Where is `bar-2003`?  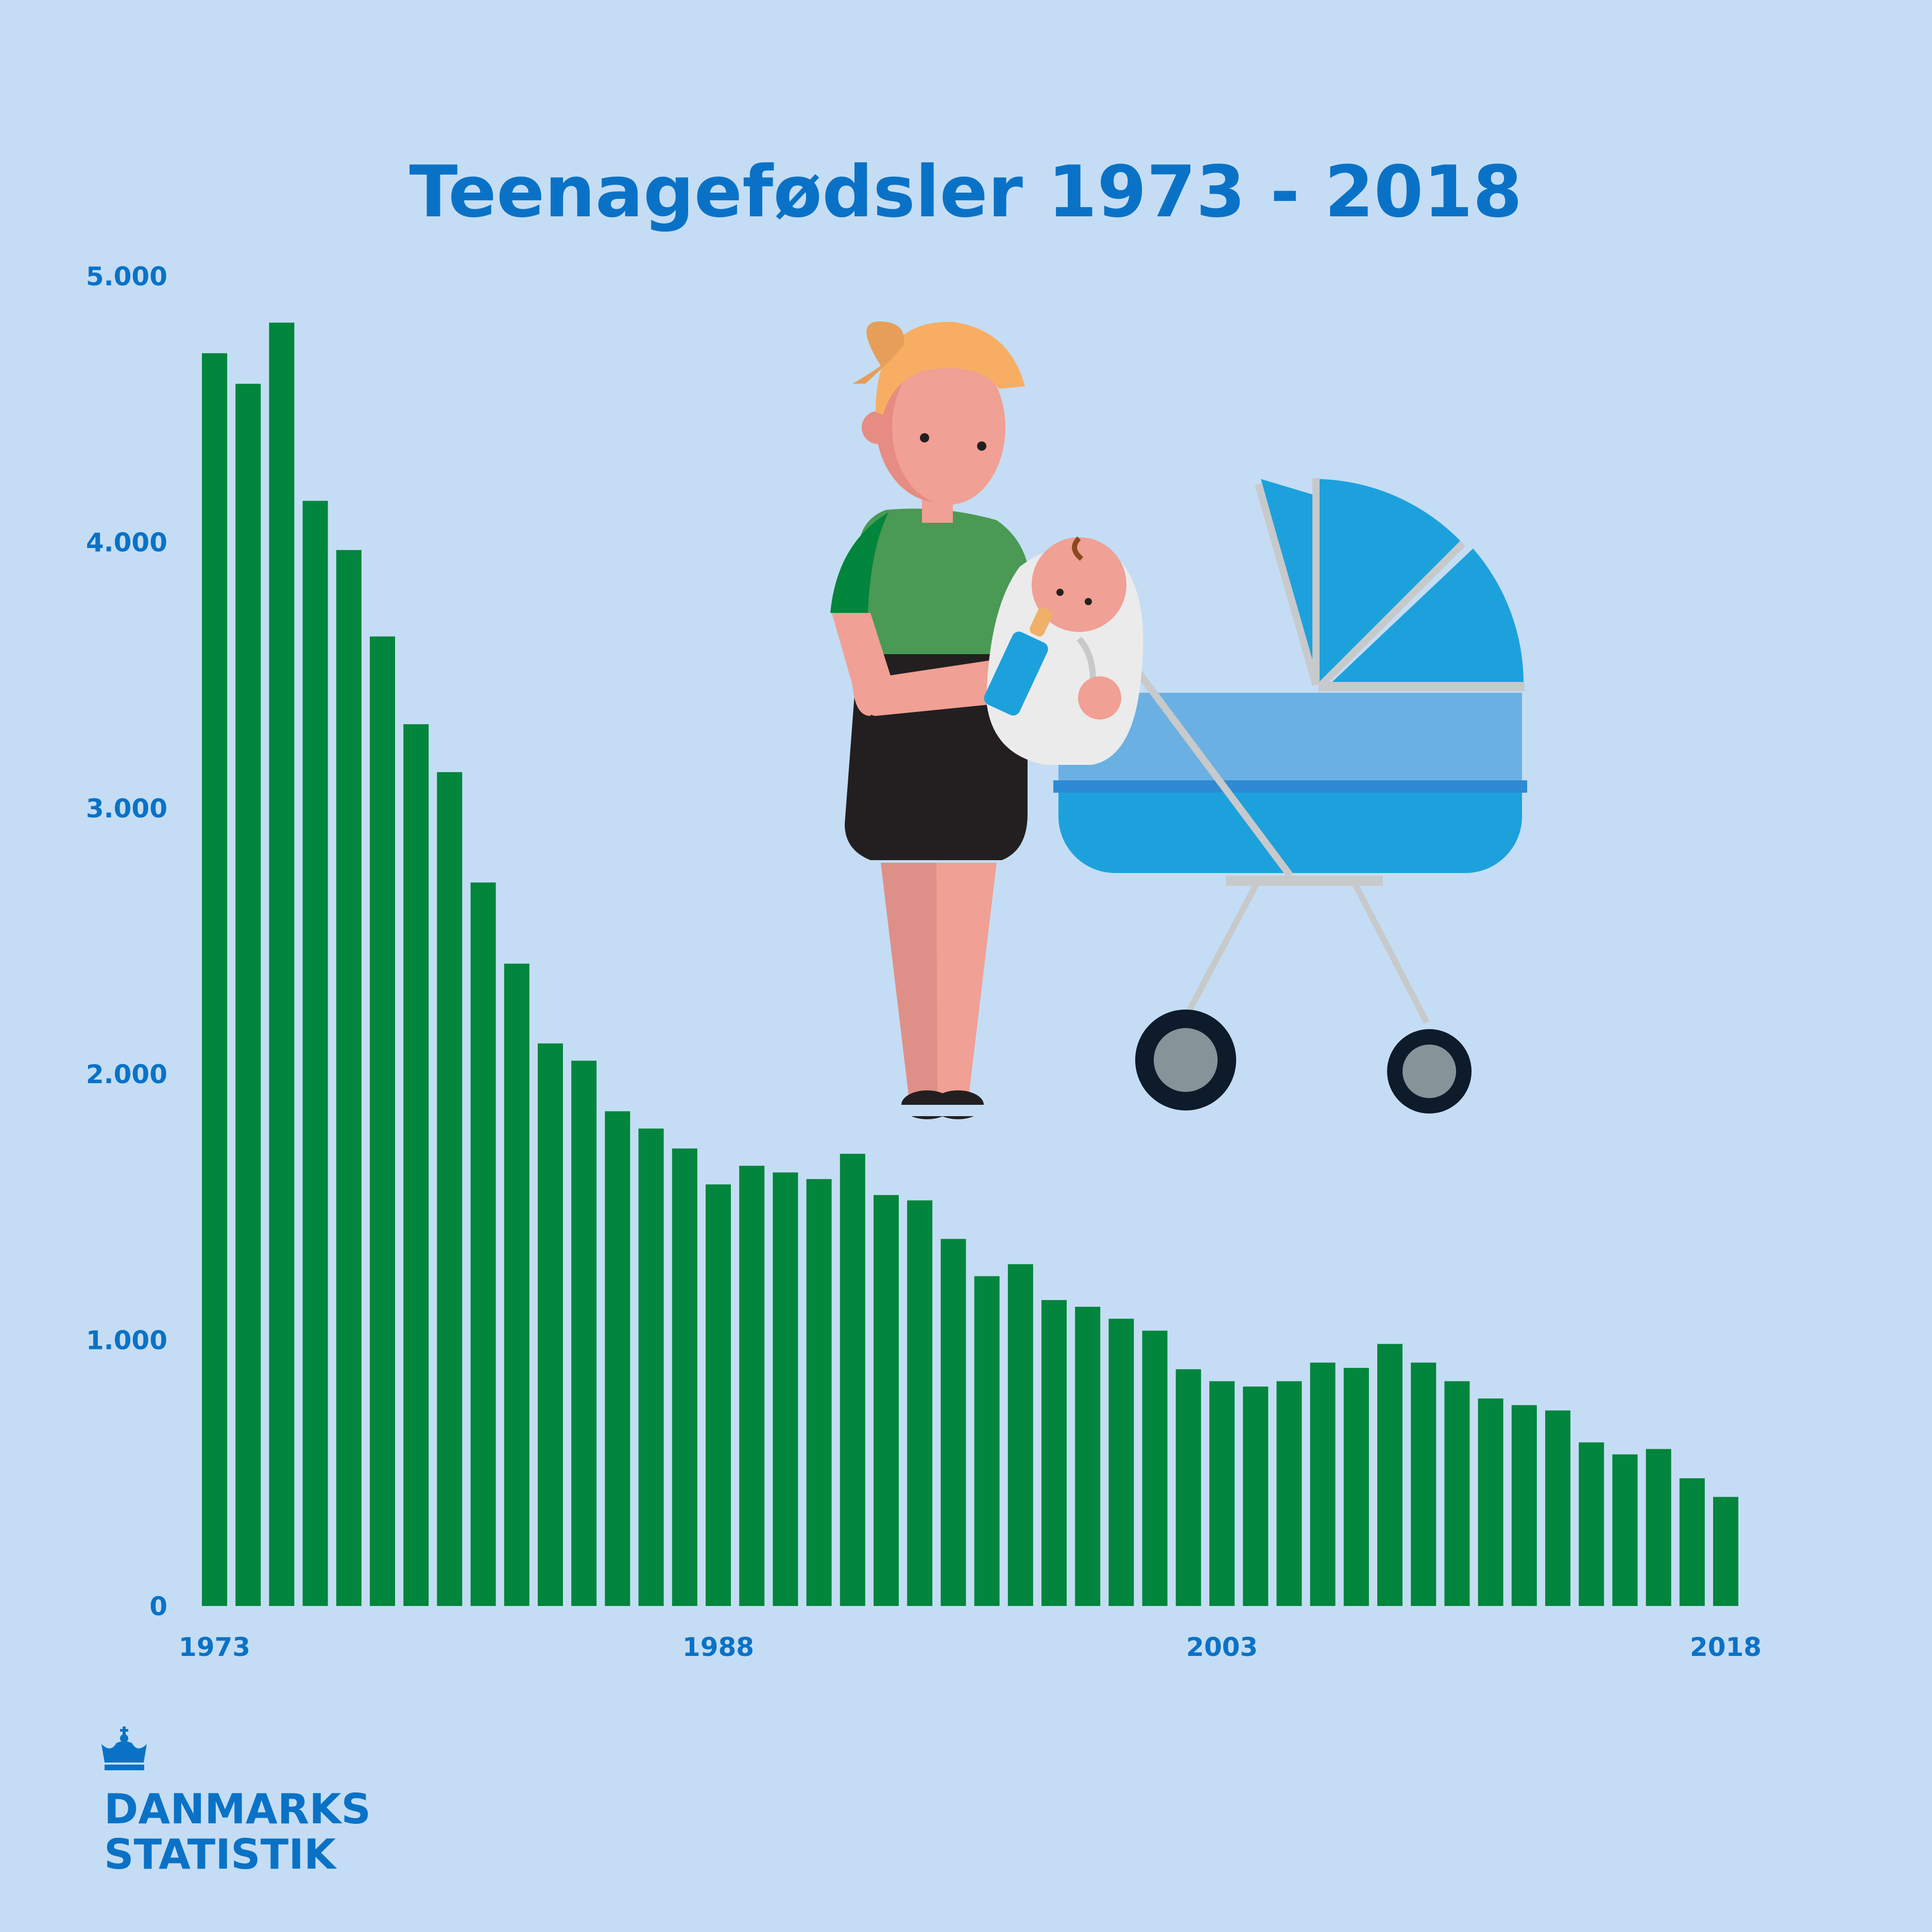
bar-2003 is located at coordinates (1222, 1493).